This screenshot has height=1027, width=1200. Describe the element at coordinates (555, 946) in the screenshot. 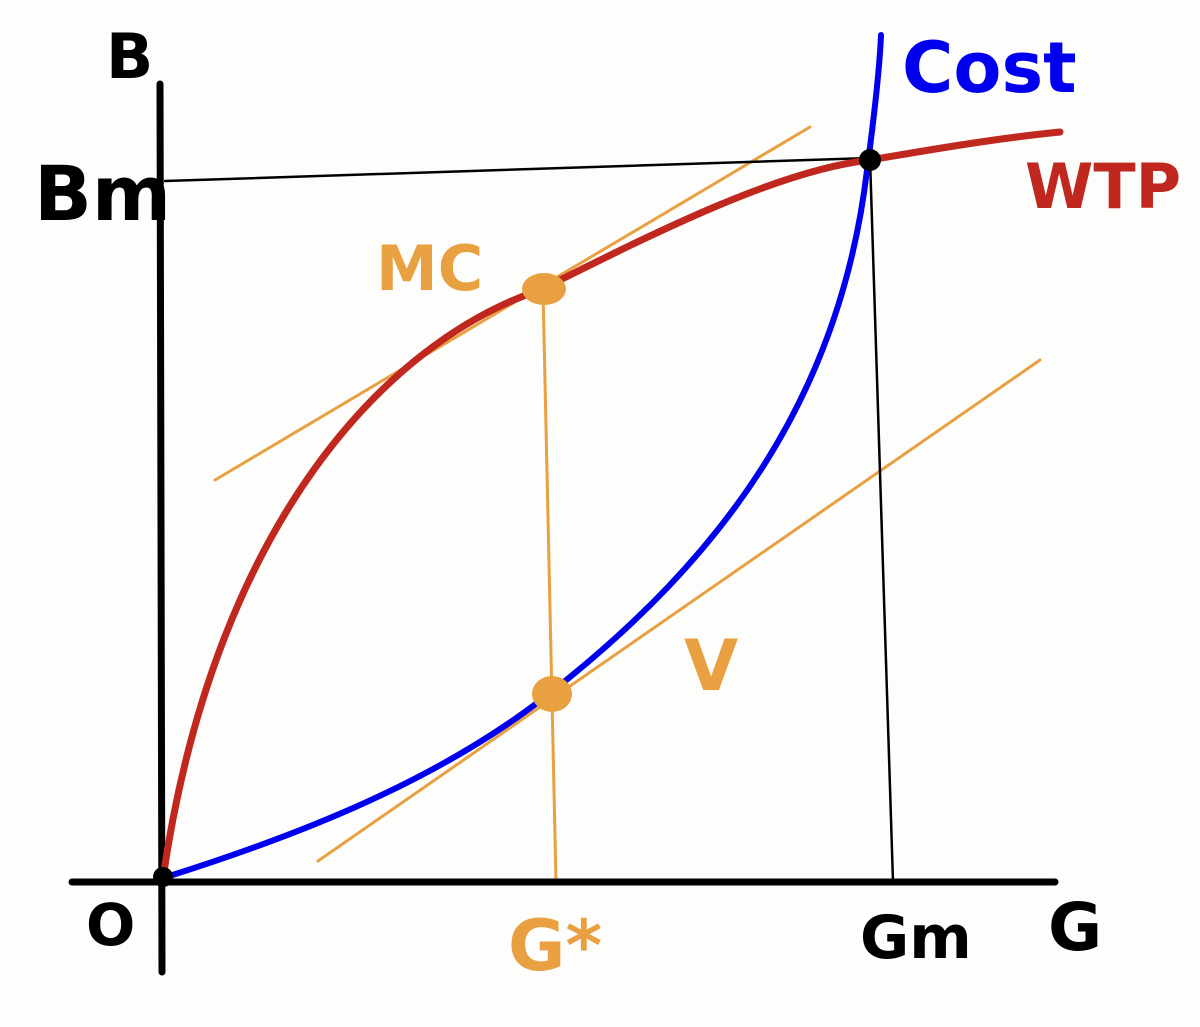

I see `g-star-label: G*` at that location.